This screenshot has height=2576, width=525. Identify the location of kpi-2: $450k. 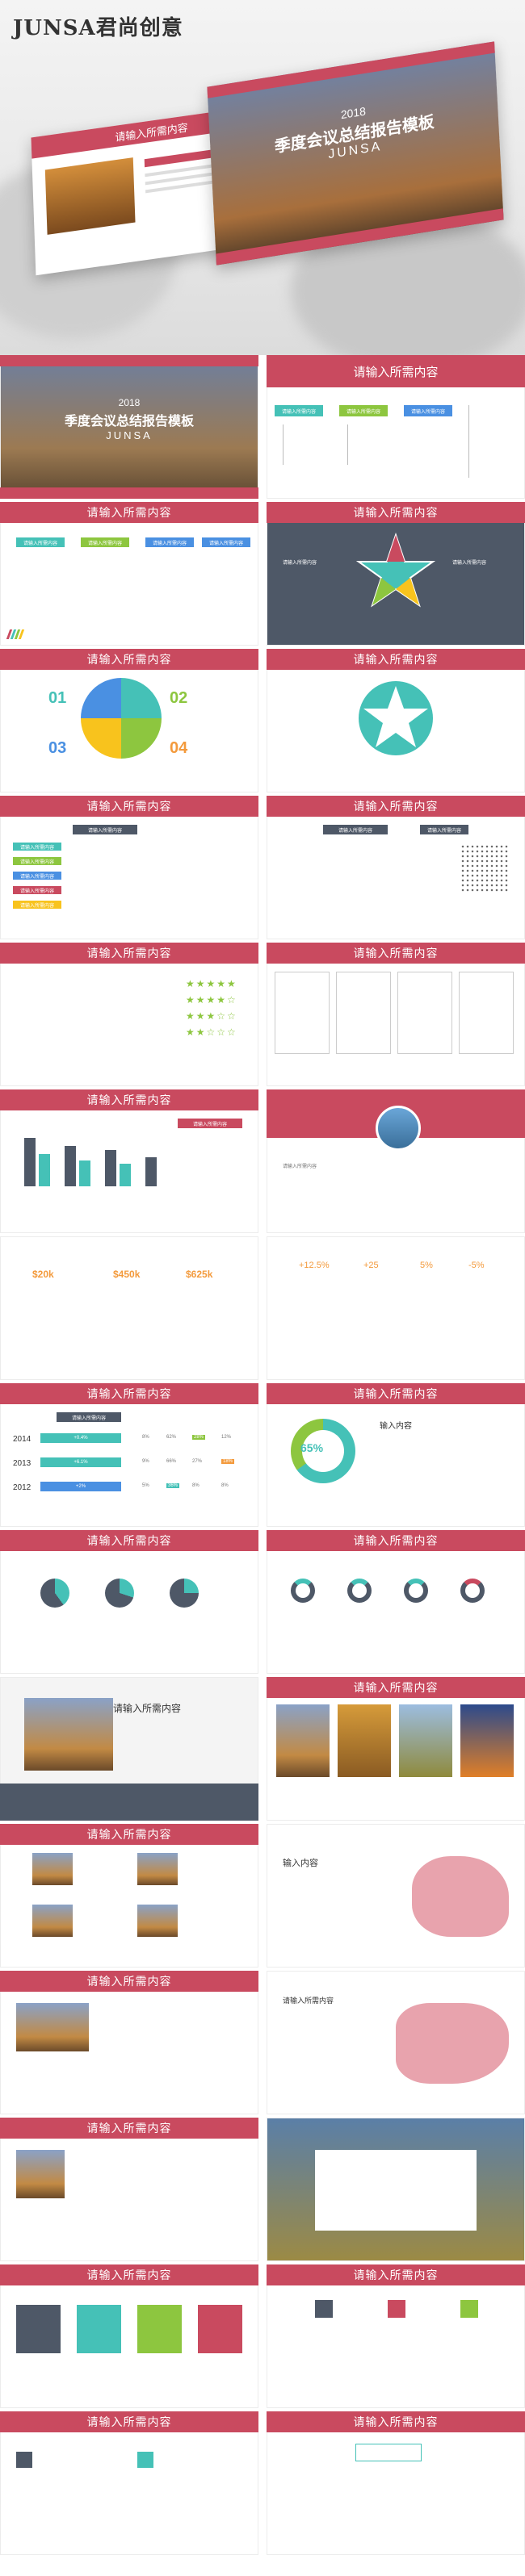
(127, 1274).